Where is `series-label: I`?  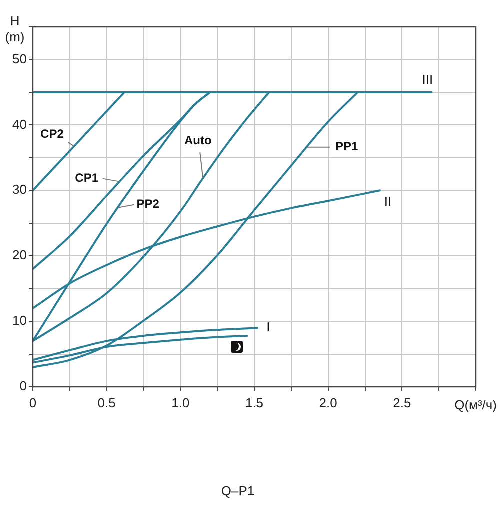 series-label: I is located at coordinates (268, 327).